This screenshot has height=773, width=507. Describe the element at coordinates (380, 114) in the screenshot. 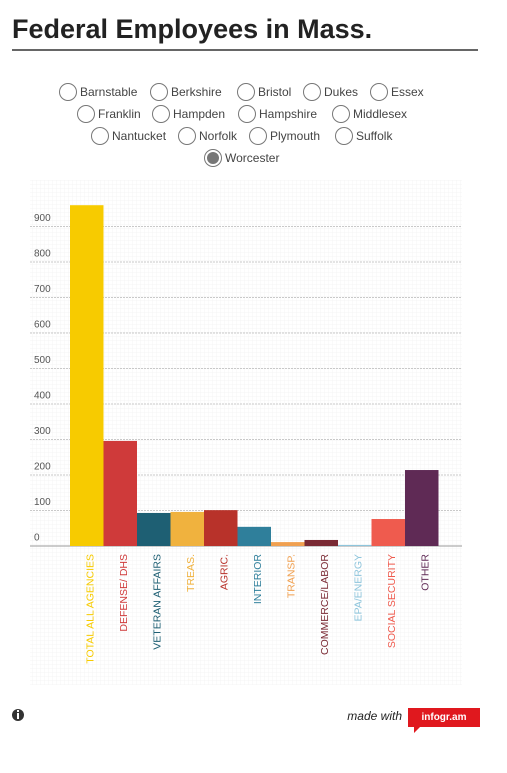

I see `radio-label: Middlesex` at that location.